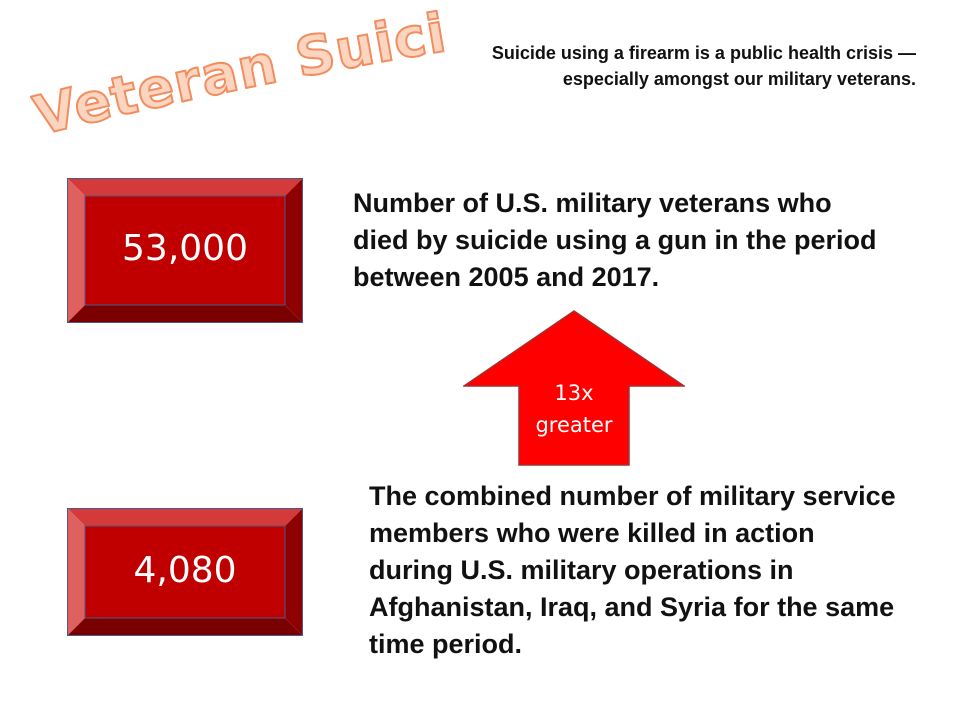 This screenshot has width=960, height=720. I want to click on comparison-word: greater, so click(574, 425).